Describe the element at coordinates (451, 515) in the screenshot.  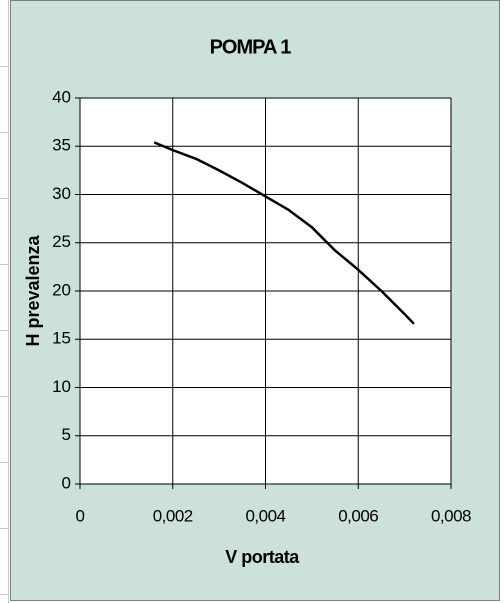
I see `x-tick-label: 0,008` at that location.